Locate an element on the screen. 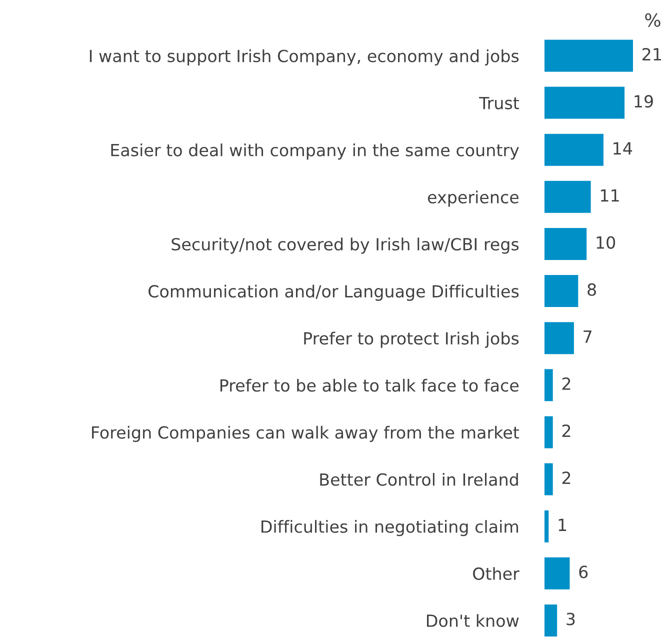 The width and height of the screenshot is (668, 644). y-tick-label: Easier to deal with company in the same country is located at coordinates (315, 152).